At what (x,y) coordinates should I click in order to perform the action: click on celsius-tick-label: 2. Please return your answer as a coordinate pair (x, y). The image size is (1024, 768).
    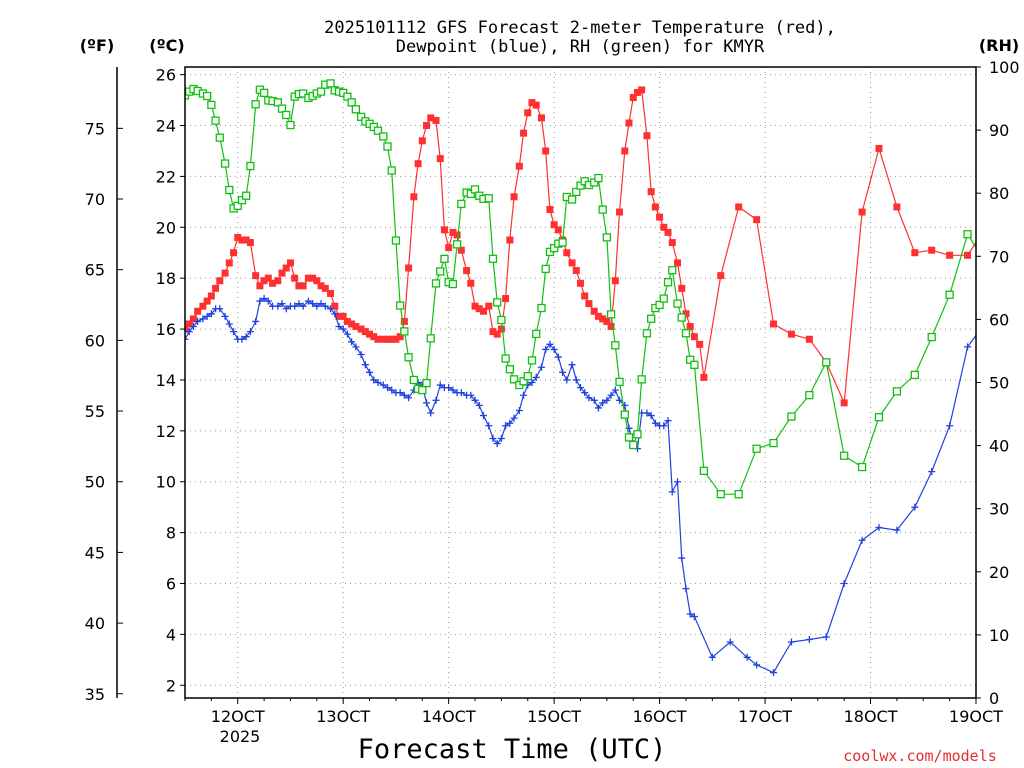
    Looking at the image, I should click on (171, 685).